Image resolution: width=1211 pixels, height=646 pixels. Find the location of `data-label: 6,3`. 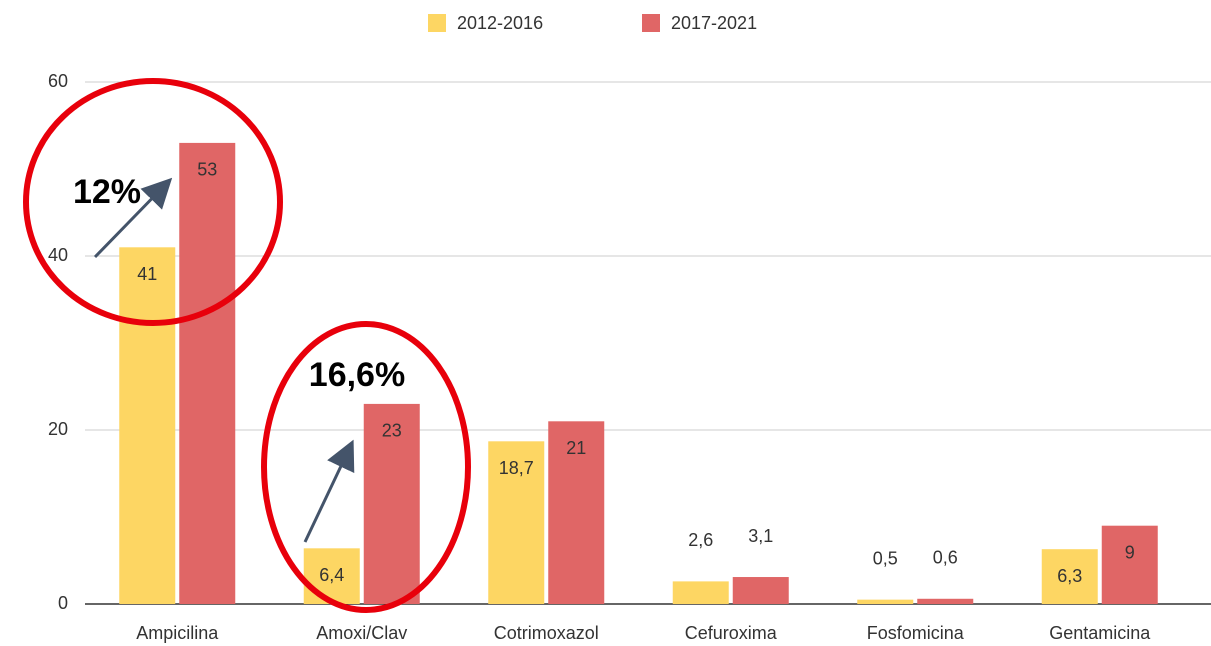

data-label: 6,3 is located at coordinates (1069, 576).